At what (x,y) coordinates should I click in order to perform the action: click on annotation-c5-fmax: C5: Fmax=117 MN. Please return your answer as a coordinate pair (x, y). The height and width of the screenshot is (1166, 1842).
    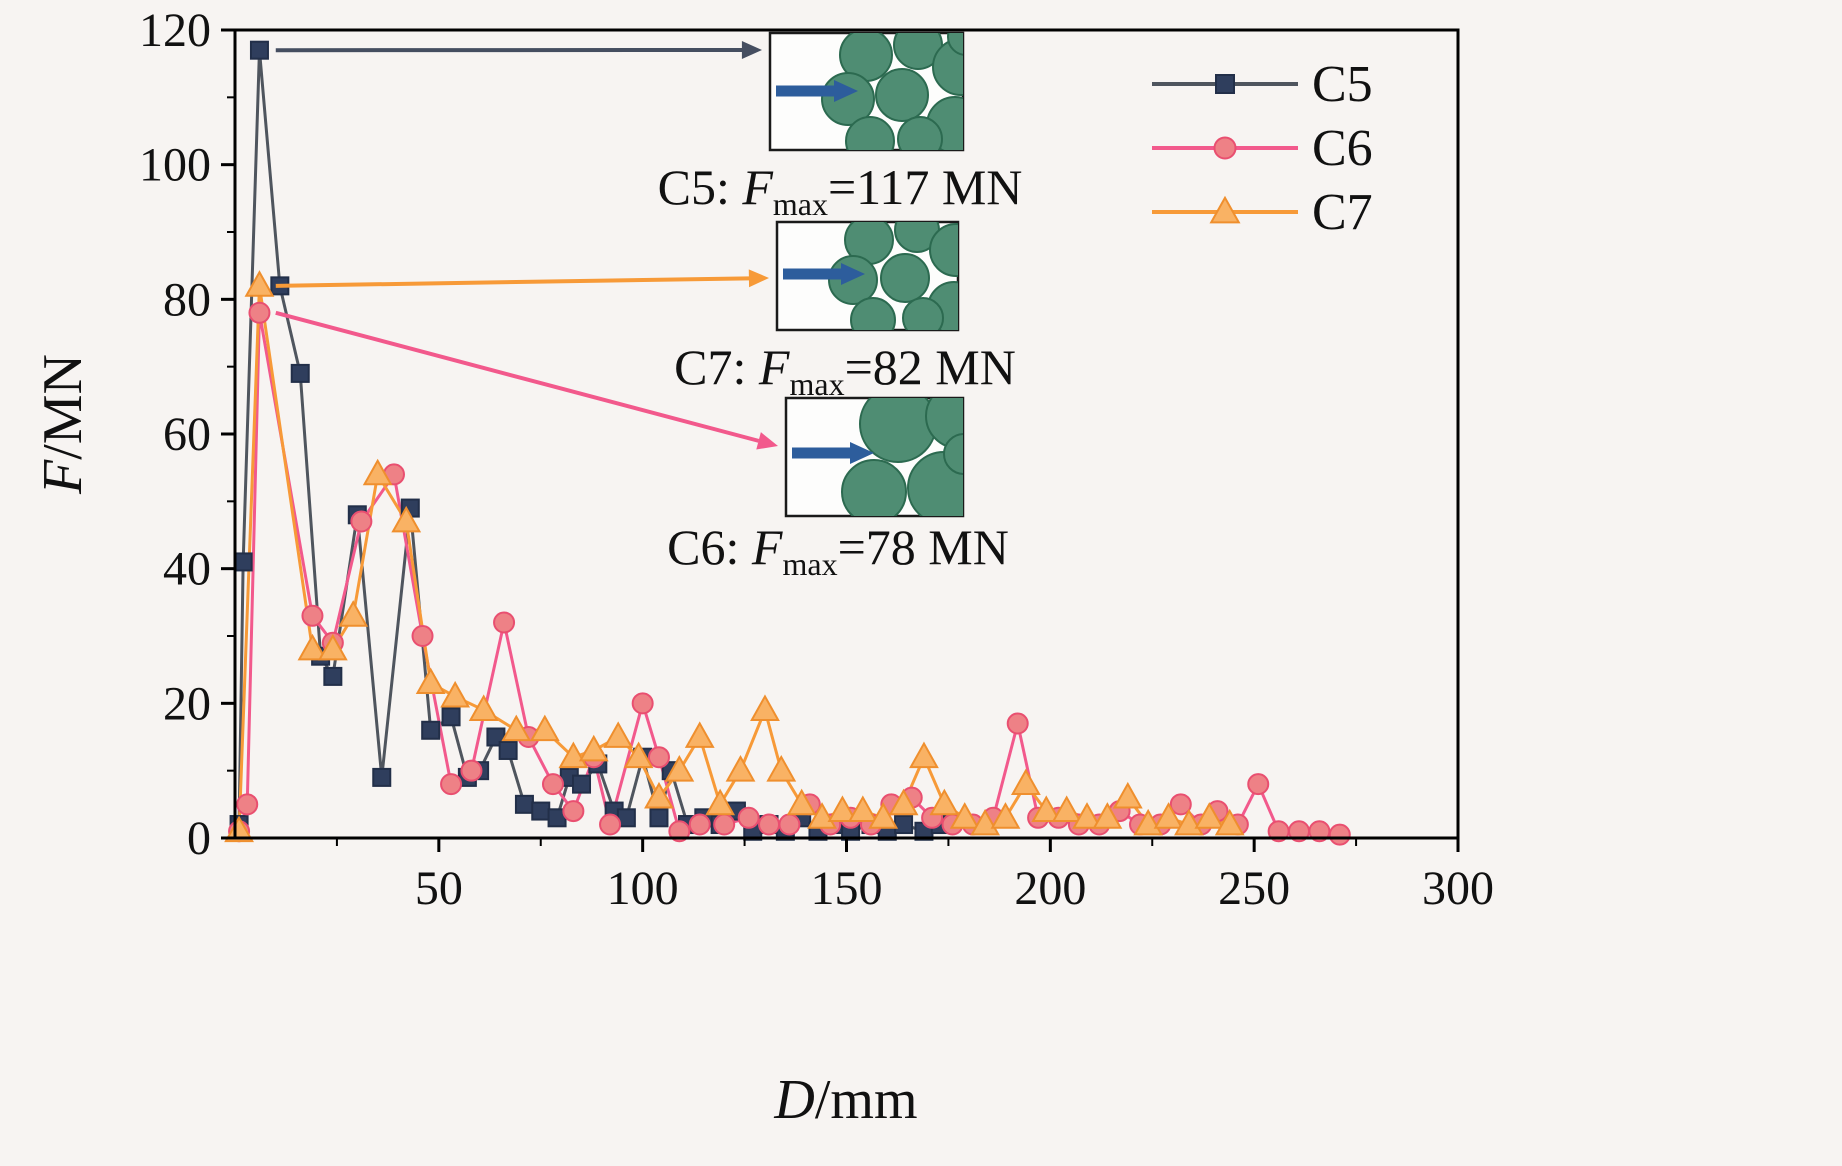
    Looking at the image, I should click on (840, 190).